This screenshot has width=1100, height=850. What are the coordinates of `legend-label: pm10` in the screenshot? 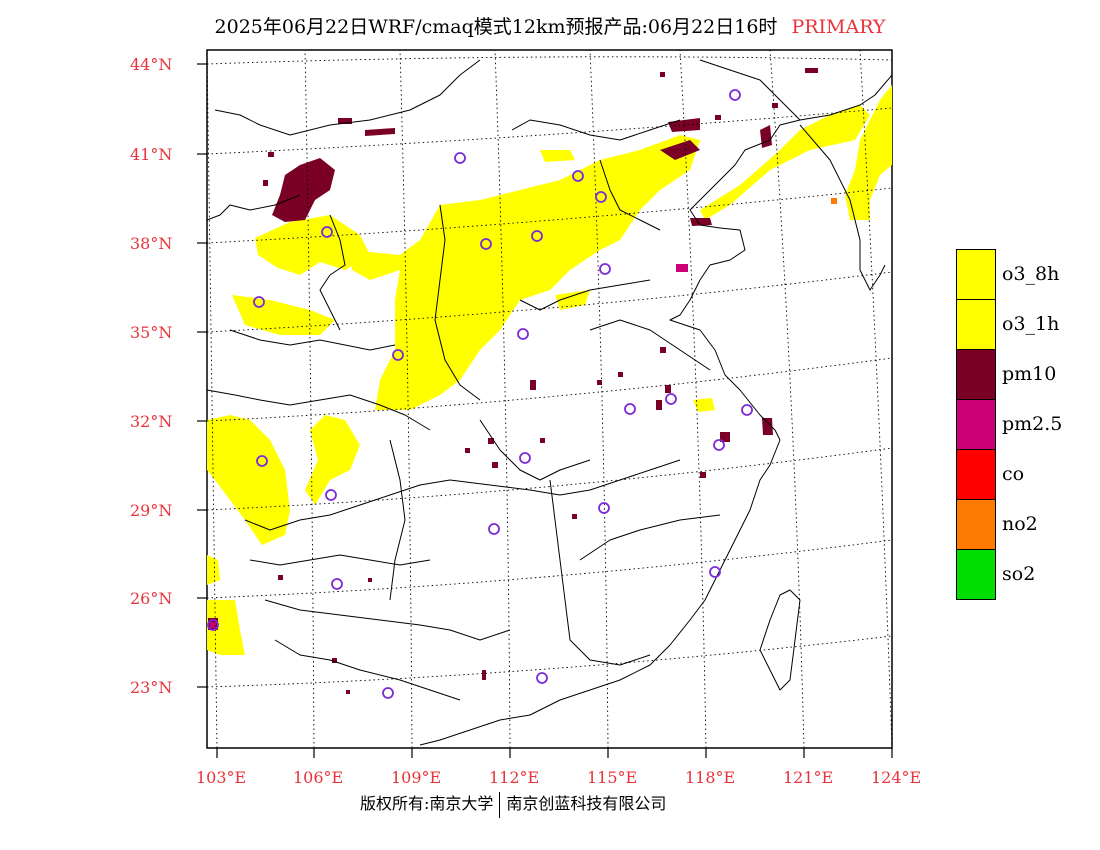 It's located at (1029, 374).